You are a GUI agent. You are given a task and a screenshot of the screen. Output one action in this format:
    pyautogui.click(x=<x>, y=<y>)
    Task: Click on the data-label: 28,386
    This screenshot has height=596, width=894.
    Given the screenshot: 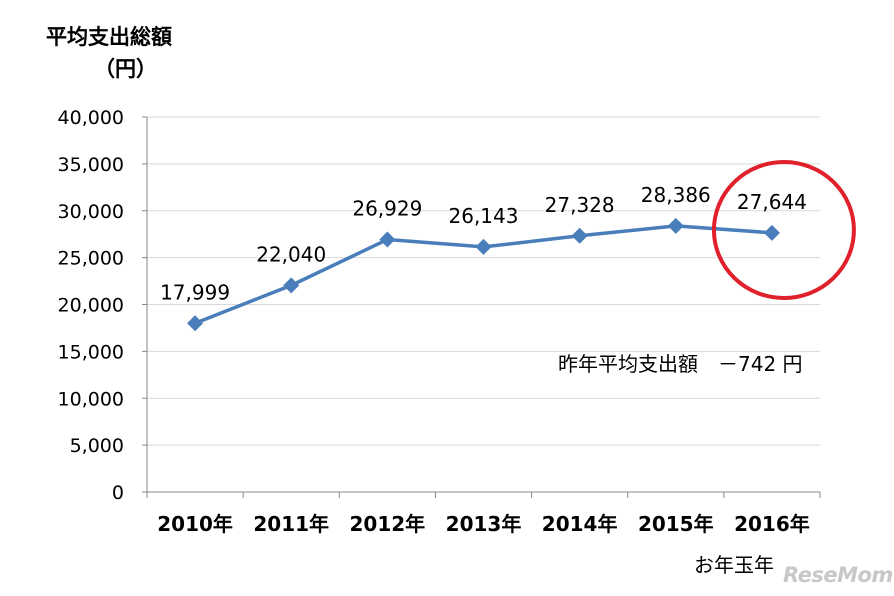 What is the action you would take?
    pyautogui.click(x=676, y=195)
    